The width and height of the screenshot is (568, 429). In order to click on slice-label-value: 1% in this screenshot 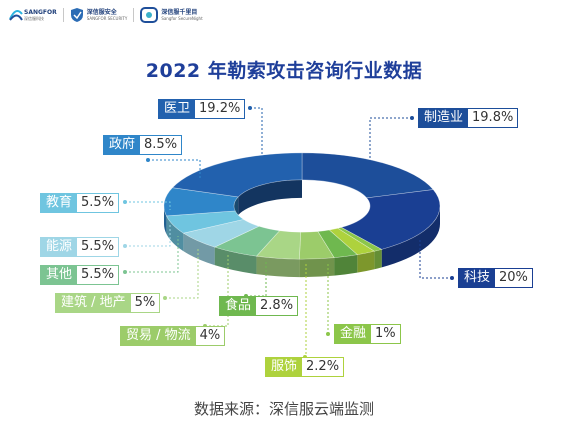, I will do `click(385, 333)`.